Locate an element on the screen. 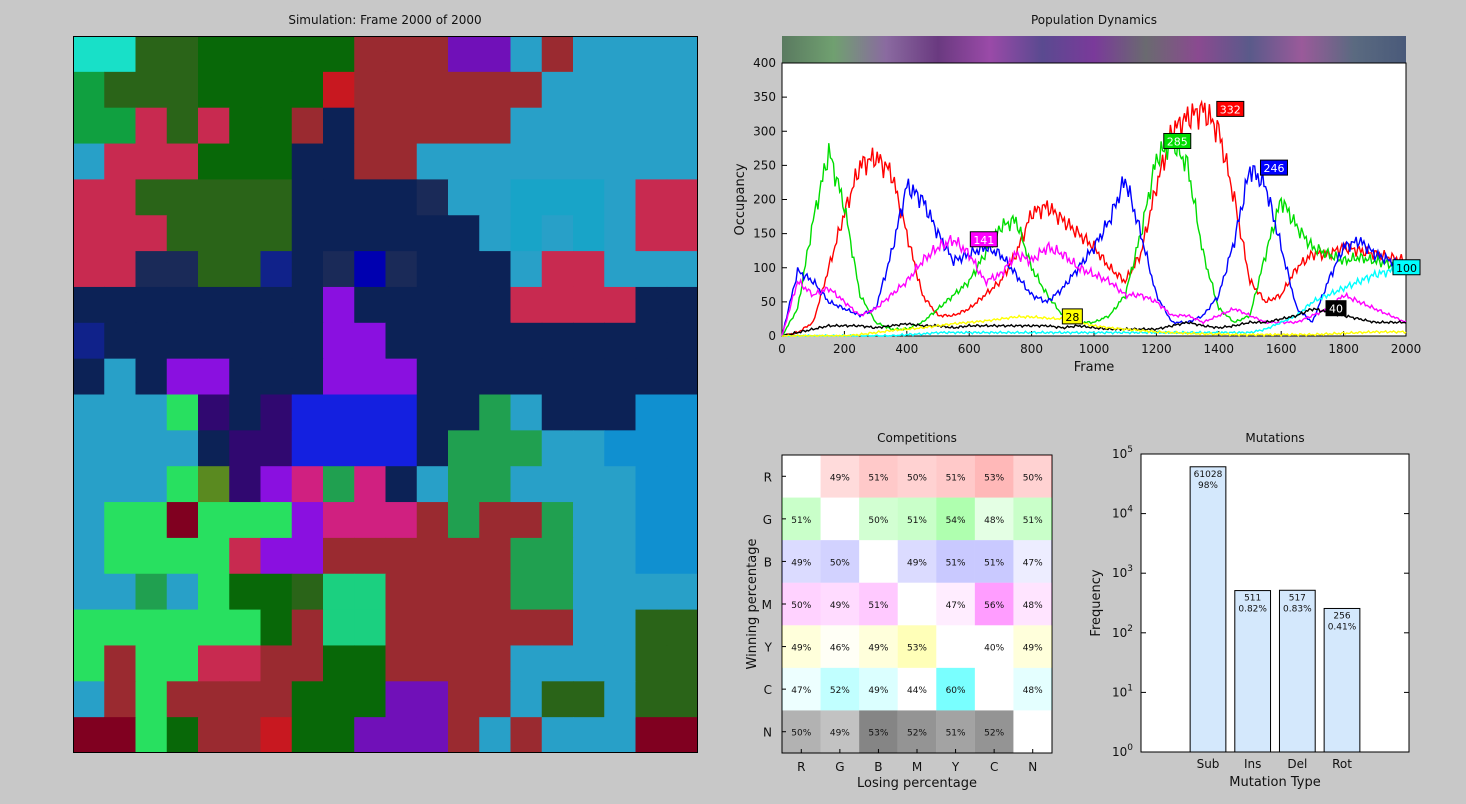 This screenshot has height=804, width=1466. x-tick-label: Del is located at coordinates (1297, 764).